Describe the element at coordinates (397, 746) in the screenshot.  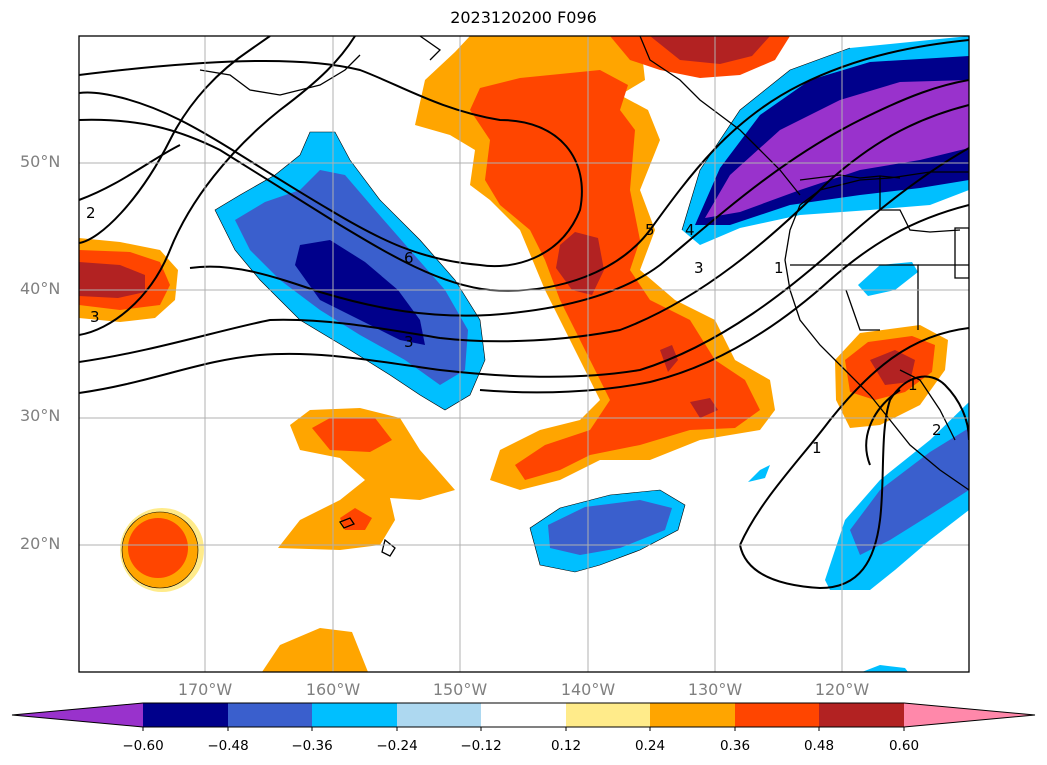
I see `colorbar-tick-label: −0.24` at that location.